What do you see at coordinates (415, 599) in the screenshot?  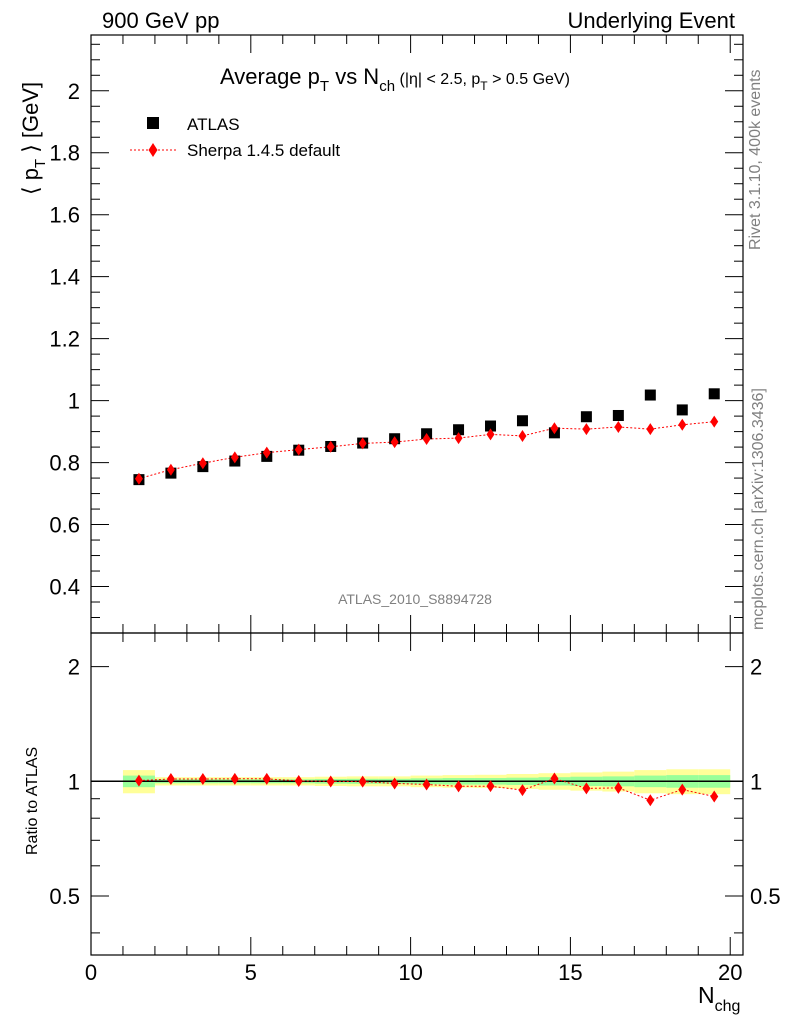 I see `analysis-label: ATLAS_2010_S8894728` at bounding box center [415, 599].